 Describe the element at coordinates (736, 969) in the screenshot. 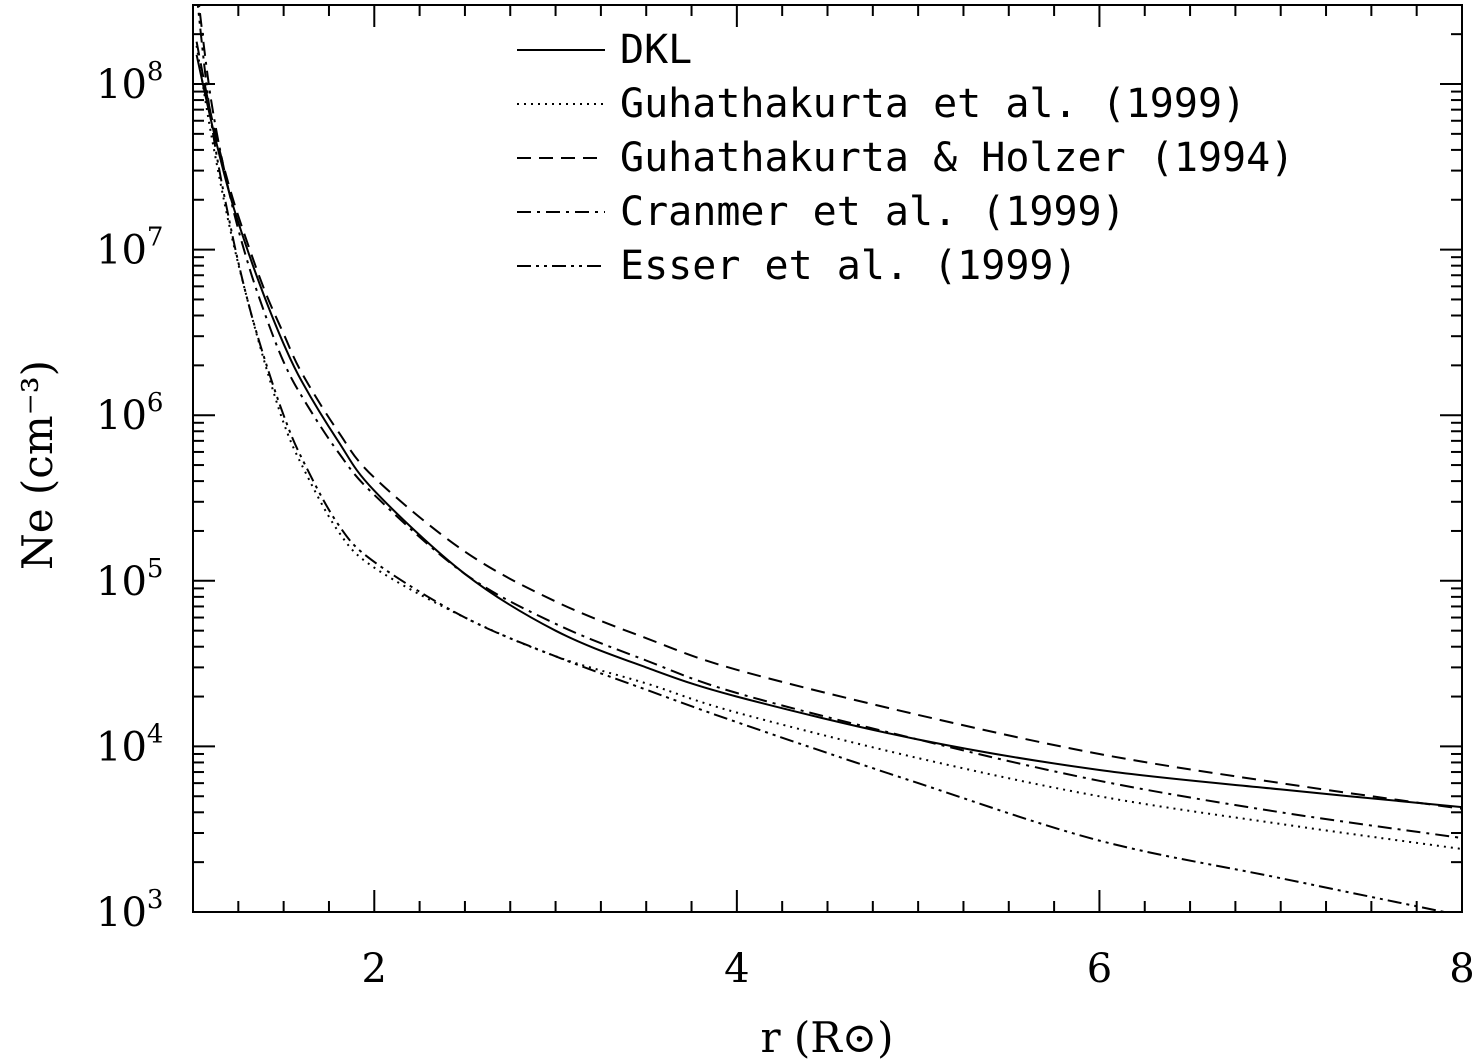

I see `x-tick-label: 4` at that location.